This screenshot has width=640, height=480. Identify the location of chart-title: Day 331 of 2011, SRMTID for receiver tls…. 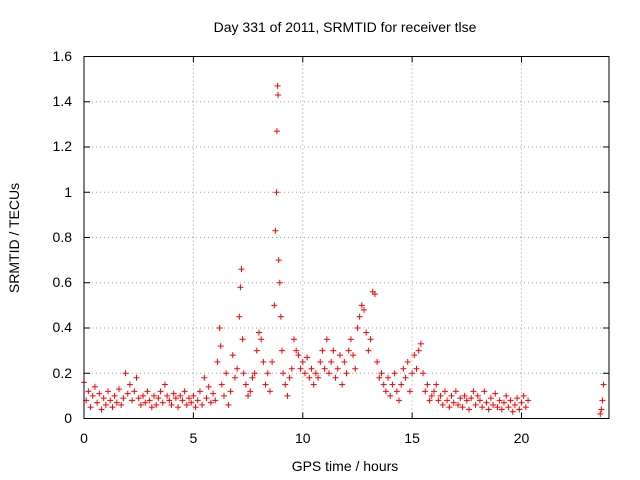
(345, 27).